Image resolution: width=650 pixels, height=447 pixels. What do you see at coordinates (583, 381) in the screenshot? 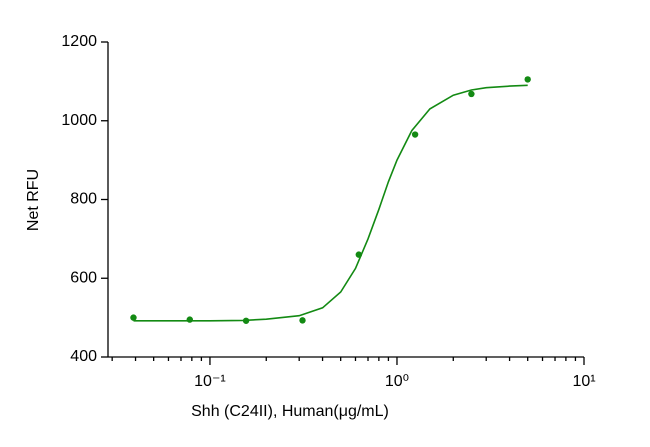
I see `x-tick-label: 10¹` at bounding box center [583, 381].